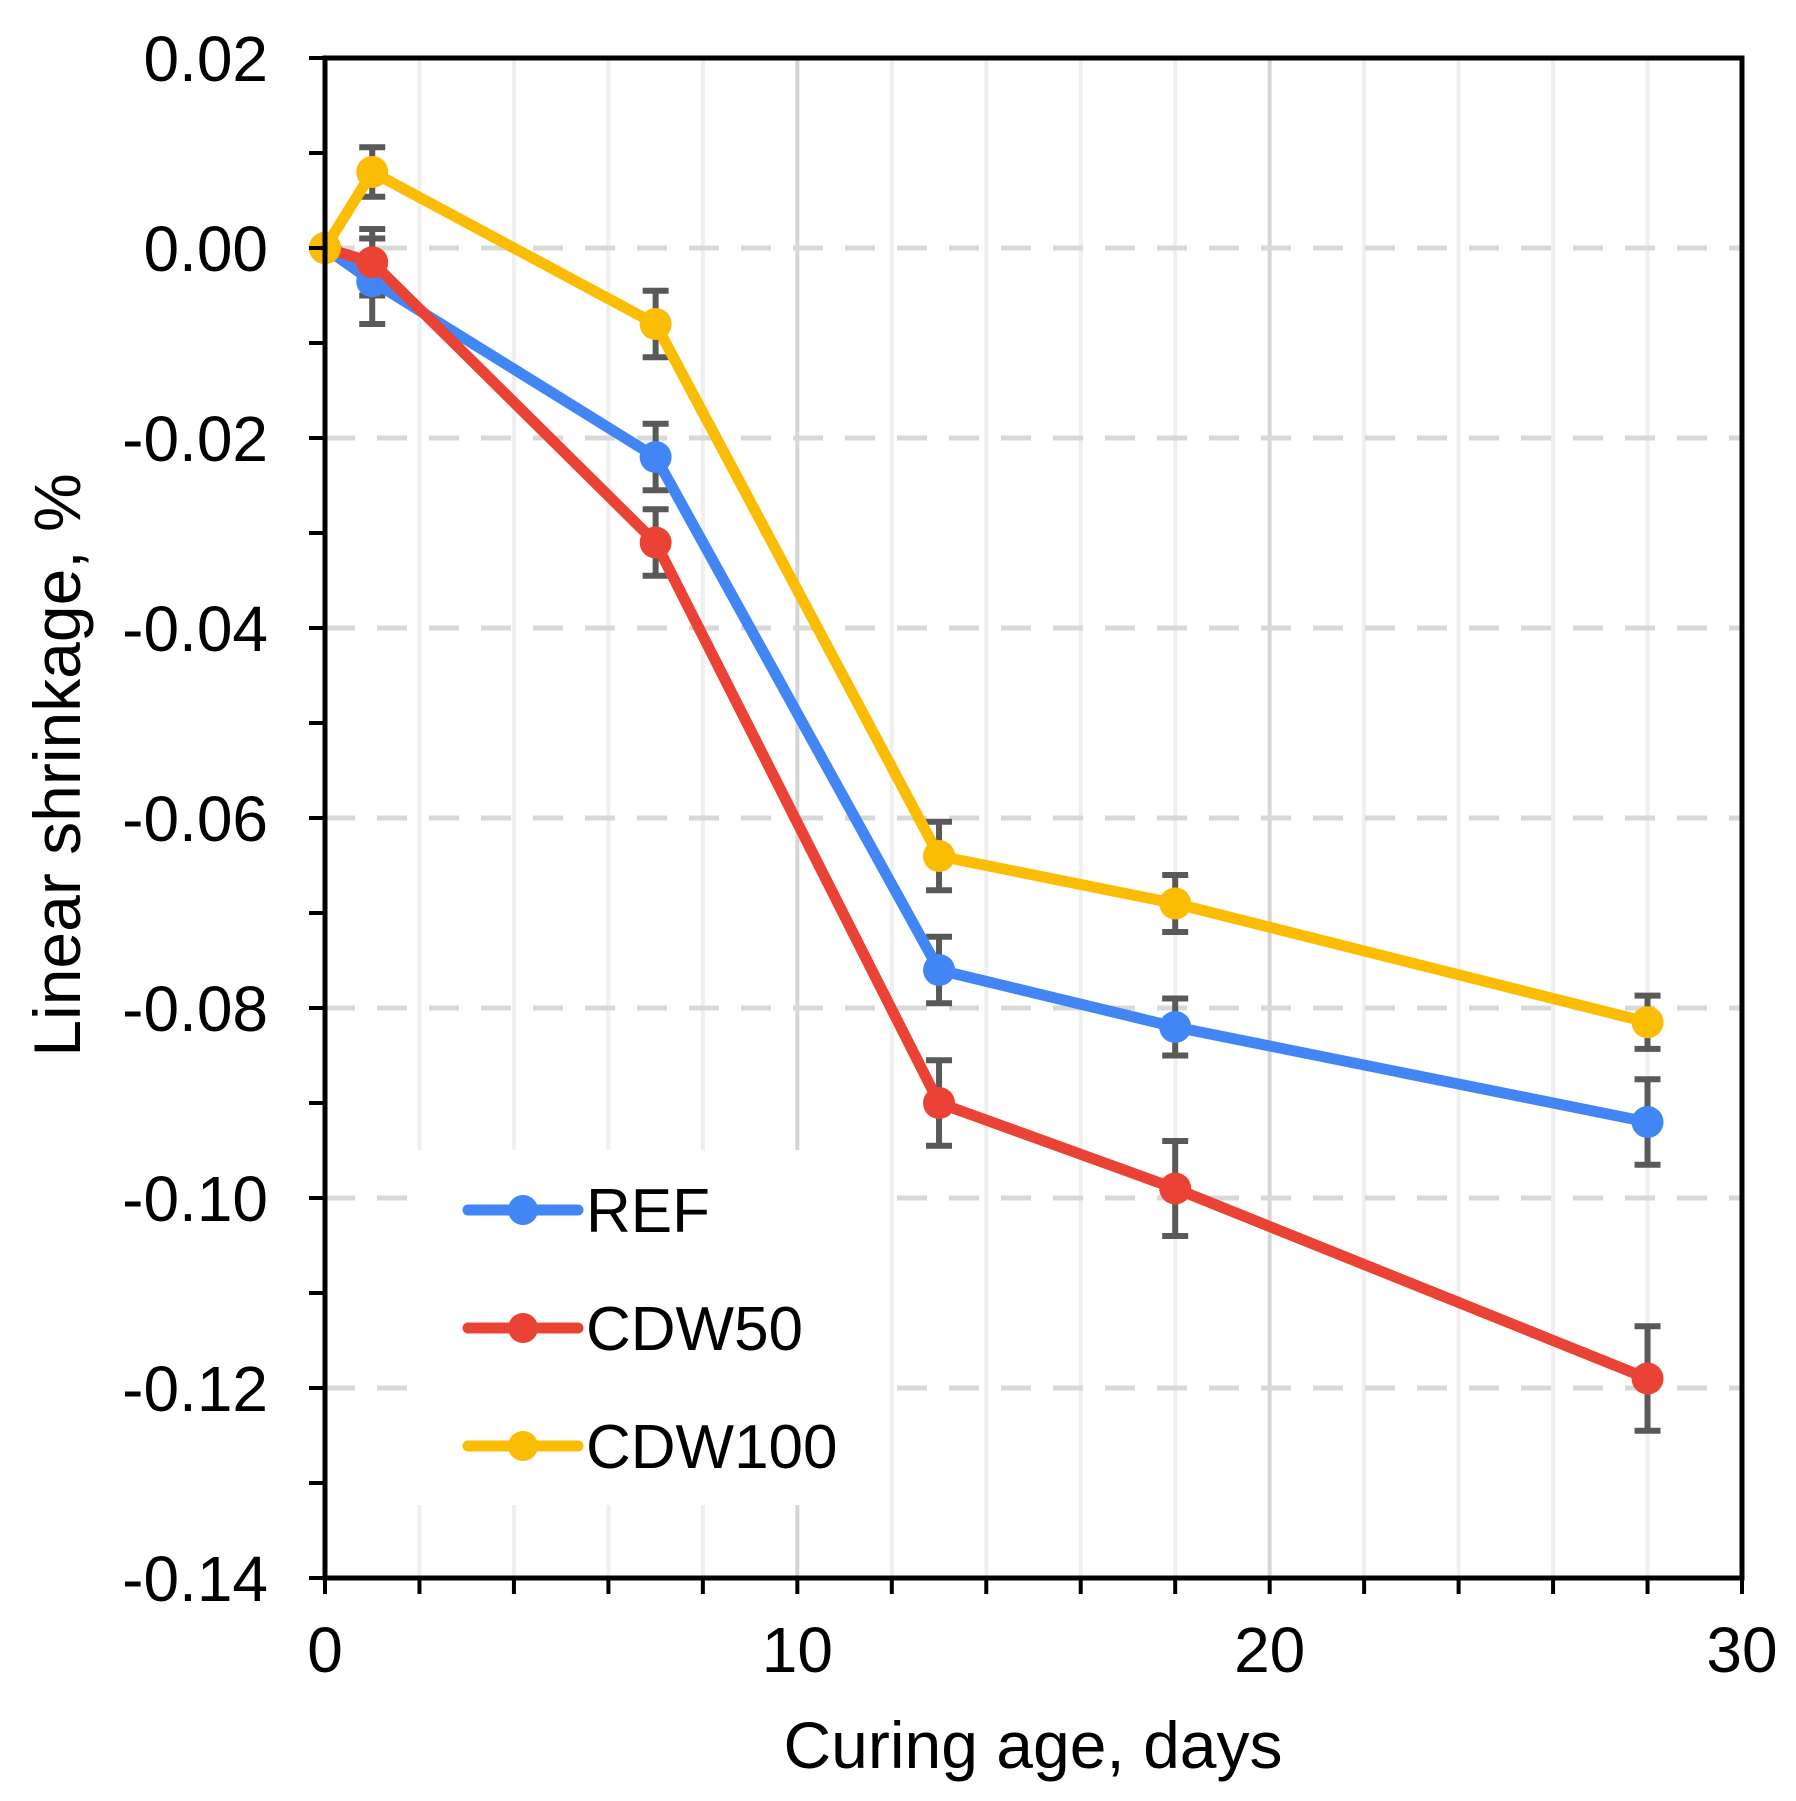 This screenshot has width=1796, height=1801. What do you see at coordinates (1647, 1122) in the screenshot?
I see `data-point-REF-day28` at bounding box center [1647, 1122].